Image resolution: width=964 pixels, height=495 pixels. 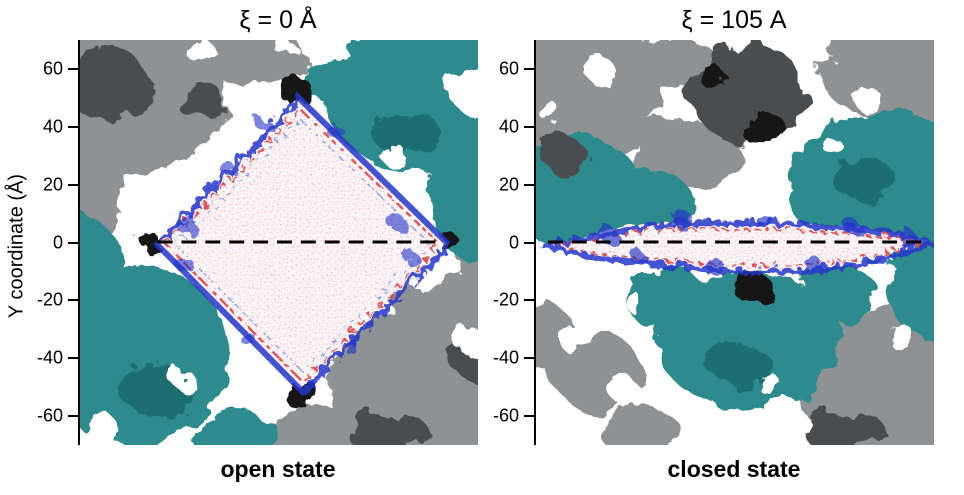 I want to click on panel-closed-y-axis: 60 40 20 0 -20 -40 -60, so click(x=511, y=242).